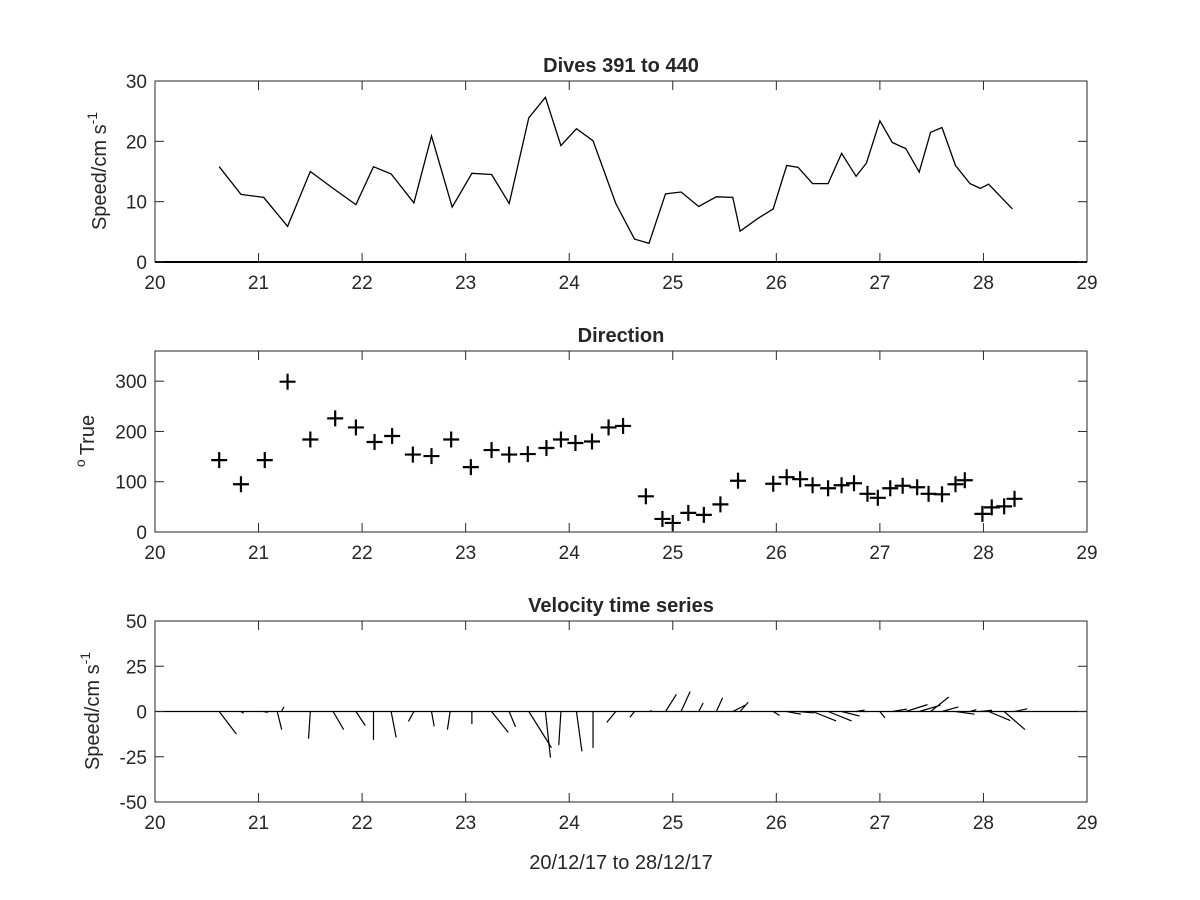  What do you see at coordinates (85, 658) in the screenshot?
I see `velocity-y-axis-label-superscript: -1` at bounding box center [85, 658].